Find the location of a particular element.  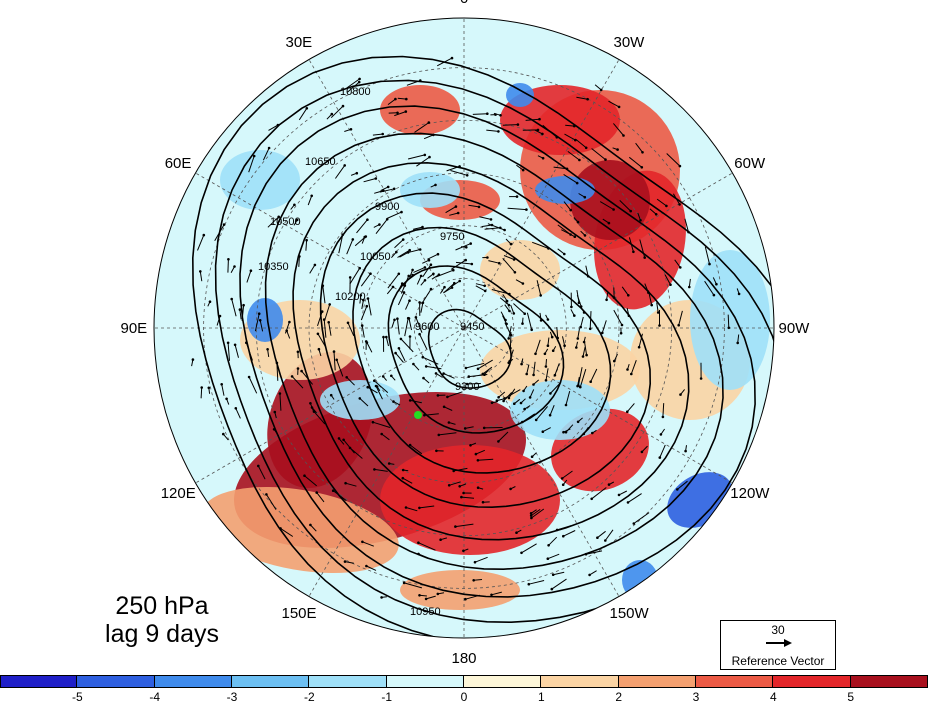

contour-label: 10350 is located at coordinates (273, 267).